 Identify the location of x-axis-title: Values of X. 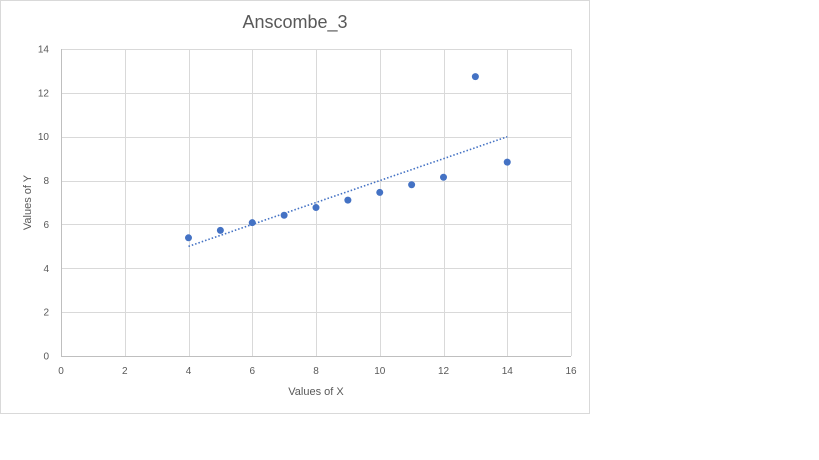
(316, 392).